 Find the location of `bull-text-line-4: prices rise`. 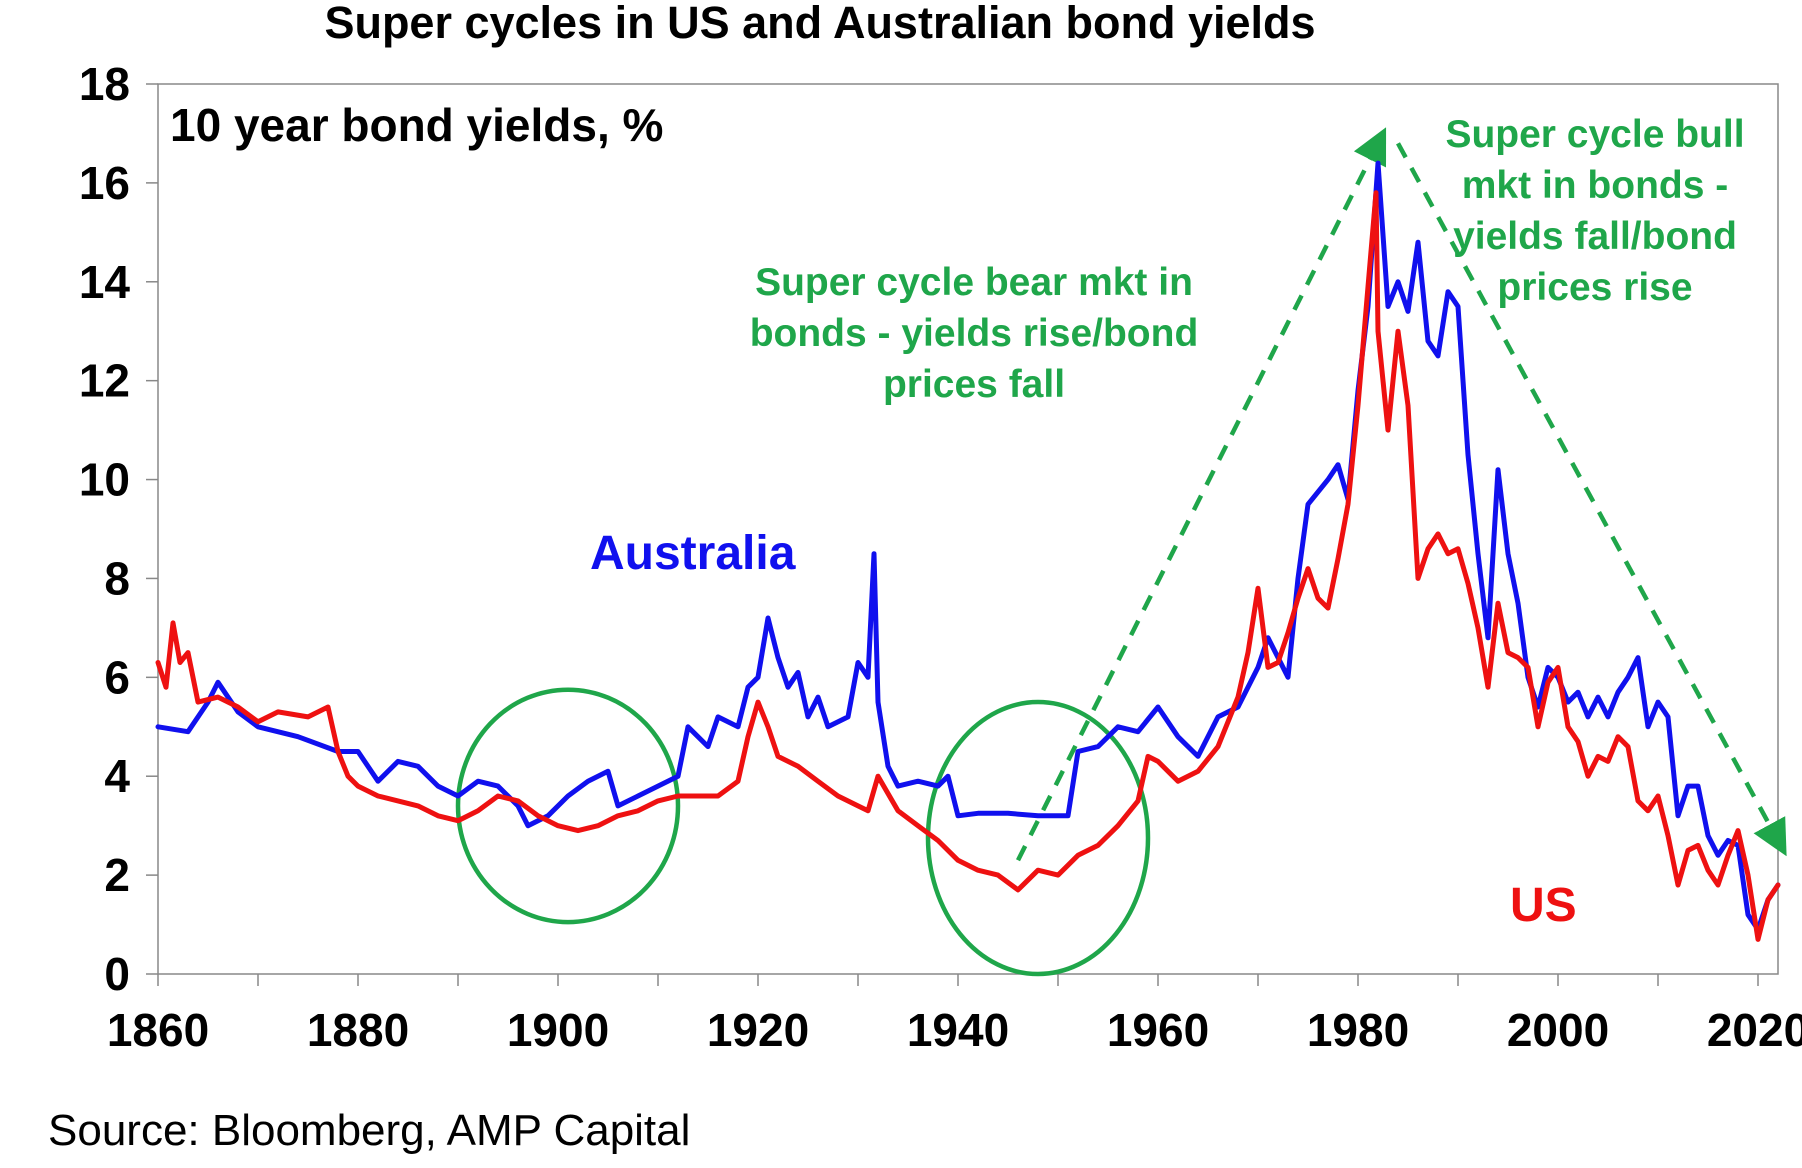

bull-text-line-4: prices rise is located at coordinates (1594, 287).